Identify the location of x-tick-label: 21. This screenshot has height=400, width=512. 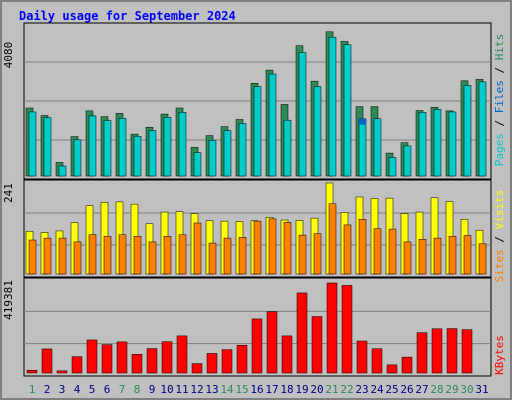
(331, 389).